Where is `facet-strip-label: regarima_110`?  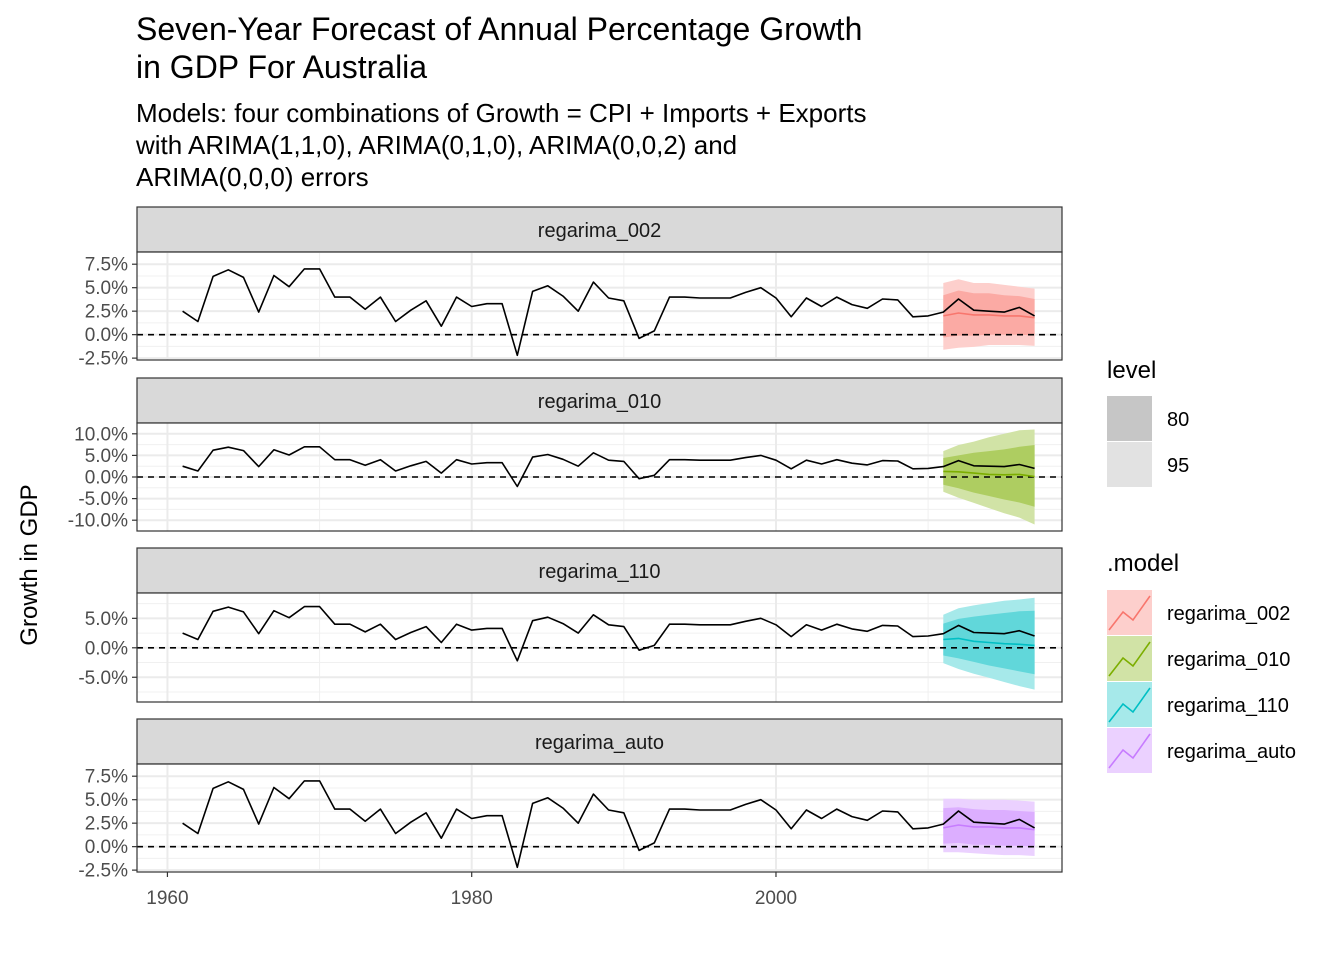 facet-strip-label: regarima_110 is located at coordinates (600, 572).